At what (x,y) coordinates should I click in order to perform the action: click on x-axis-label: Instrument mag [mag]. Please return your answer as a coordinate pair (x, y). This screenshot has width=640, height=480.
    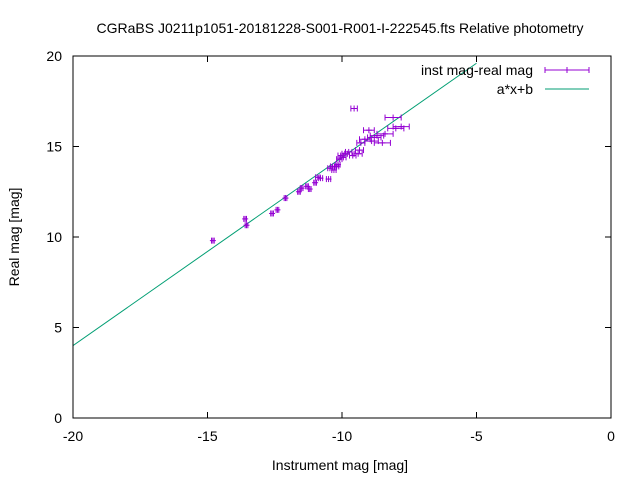
    Looking at the image, I should click on (340, 465).